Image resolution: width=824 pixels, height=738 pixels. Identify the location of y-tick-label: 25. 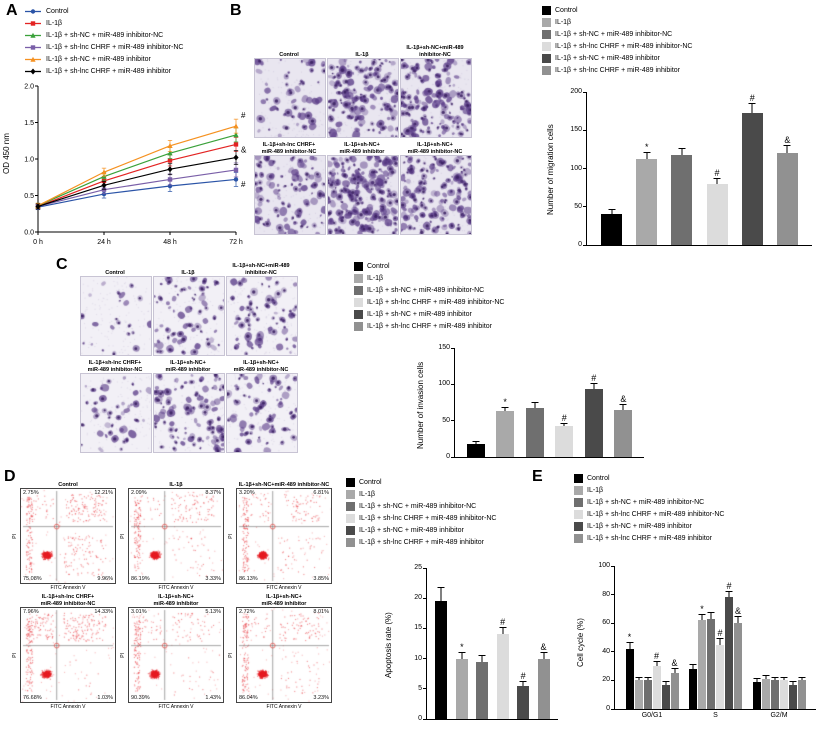
(418, 567).